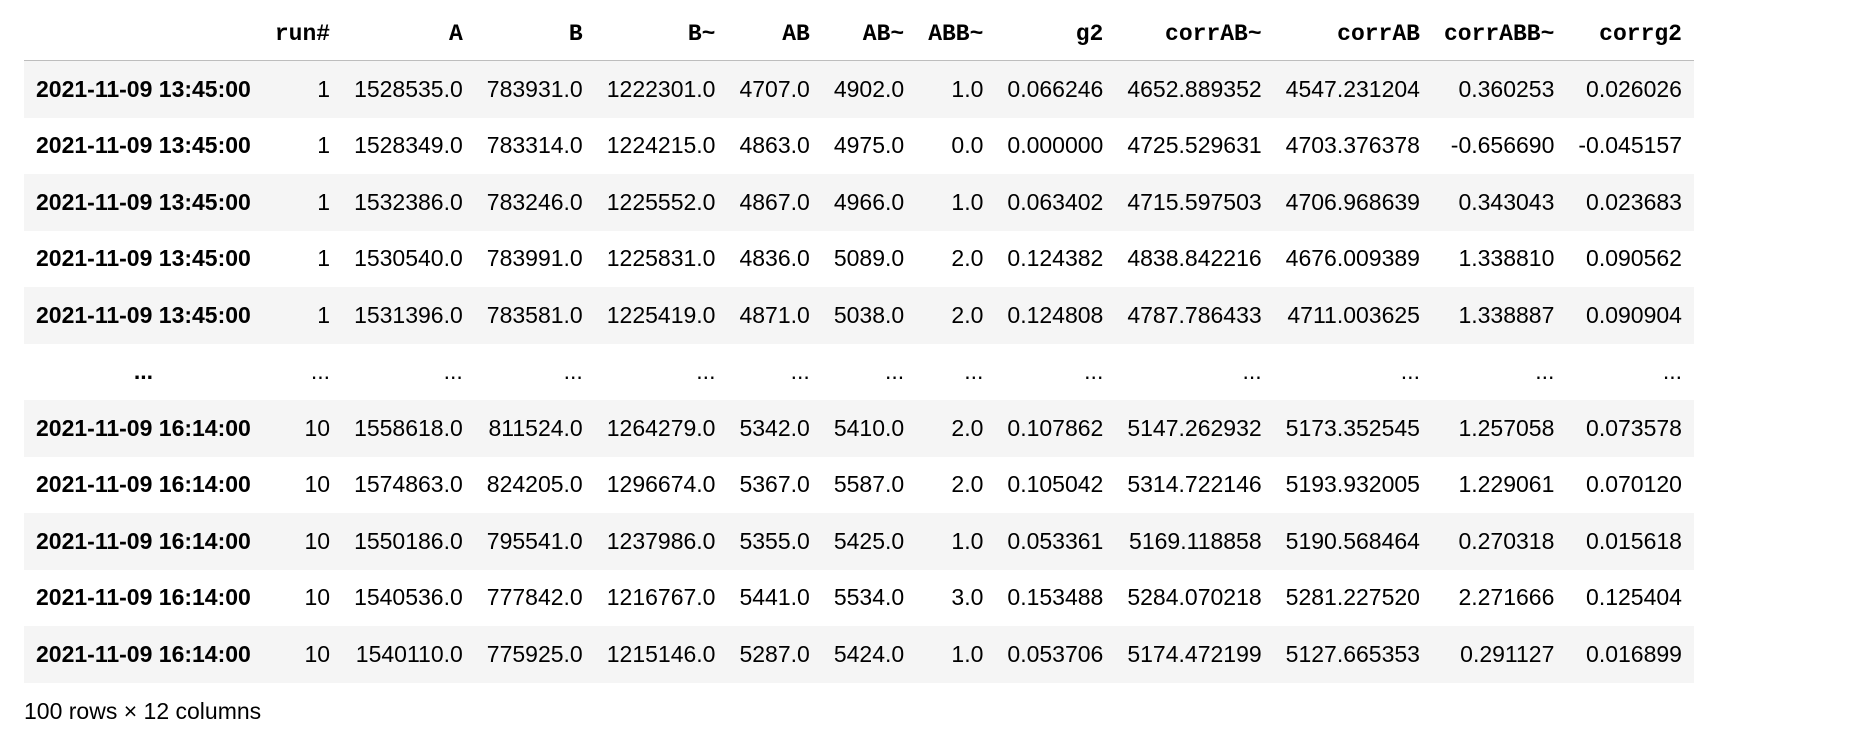  Describe the element at coordinates (1352, 597) in the screenshot. I see `table-cell: 5281.227520` at that location.